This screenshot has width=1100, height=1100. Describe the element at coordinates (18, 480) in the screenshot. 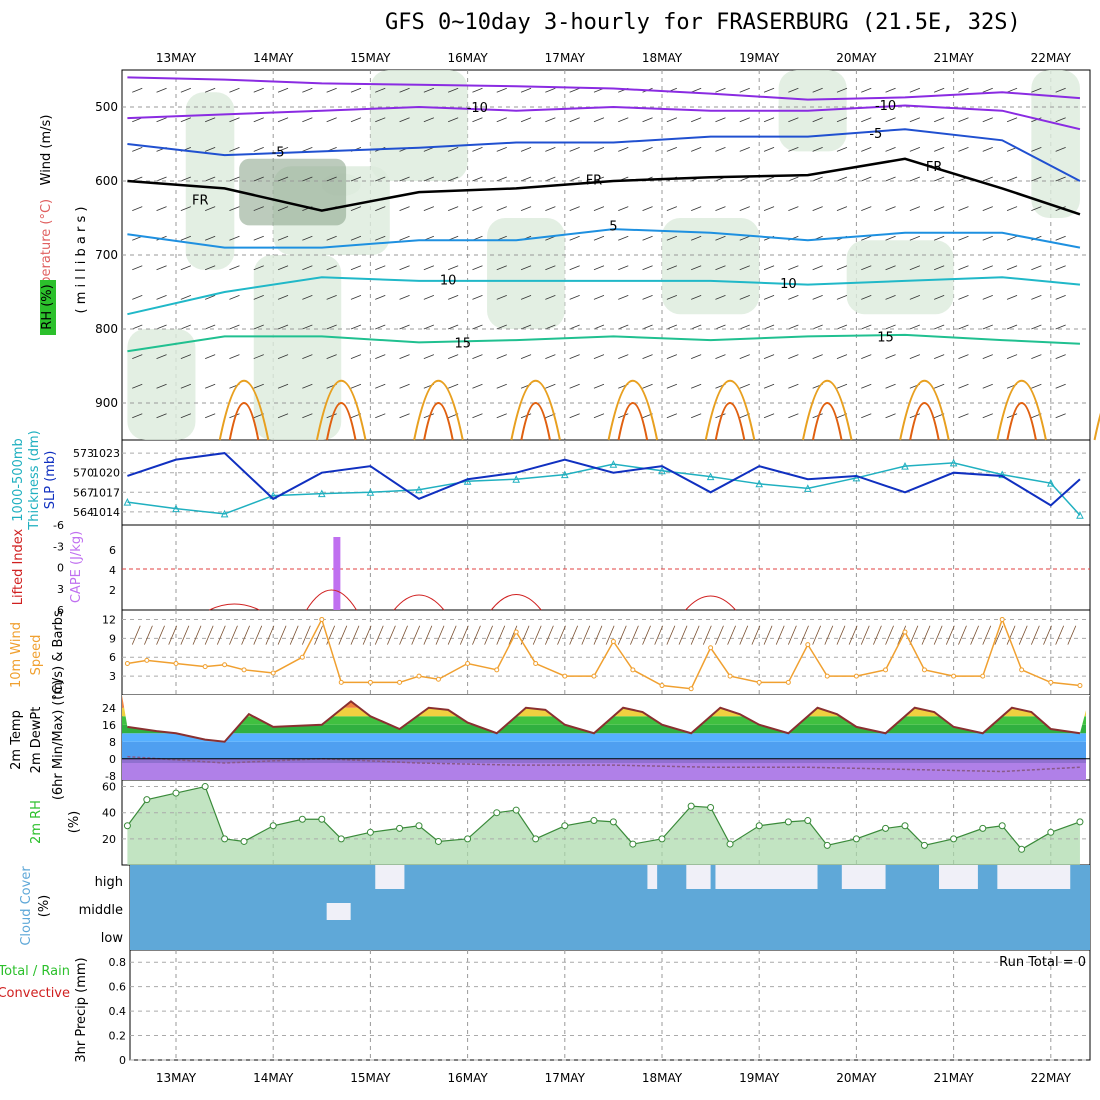

I see `thickmb-label: 1000-500mb` at that location.